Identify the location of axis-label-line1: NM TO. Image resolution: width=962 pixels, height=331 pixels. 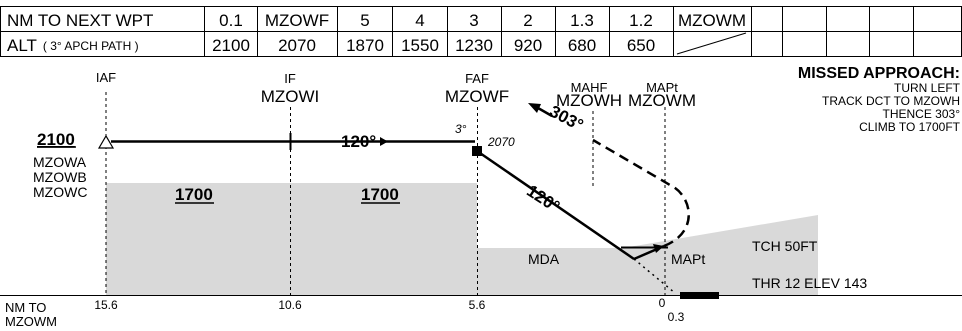
(25, 307).